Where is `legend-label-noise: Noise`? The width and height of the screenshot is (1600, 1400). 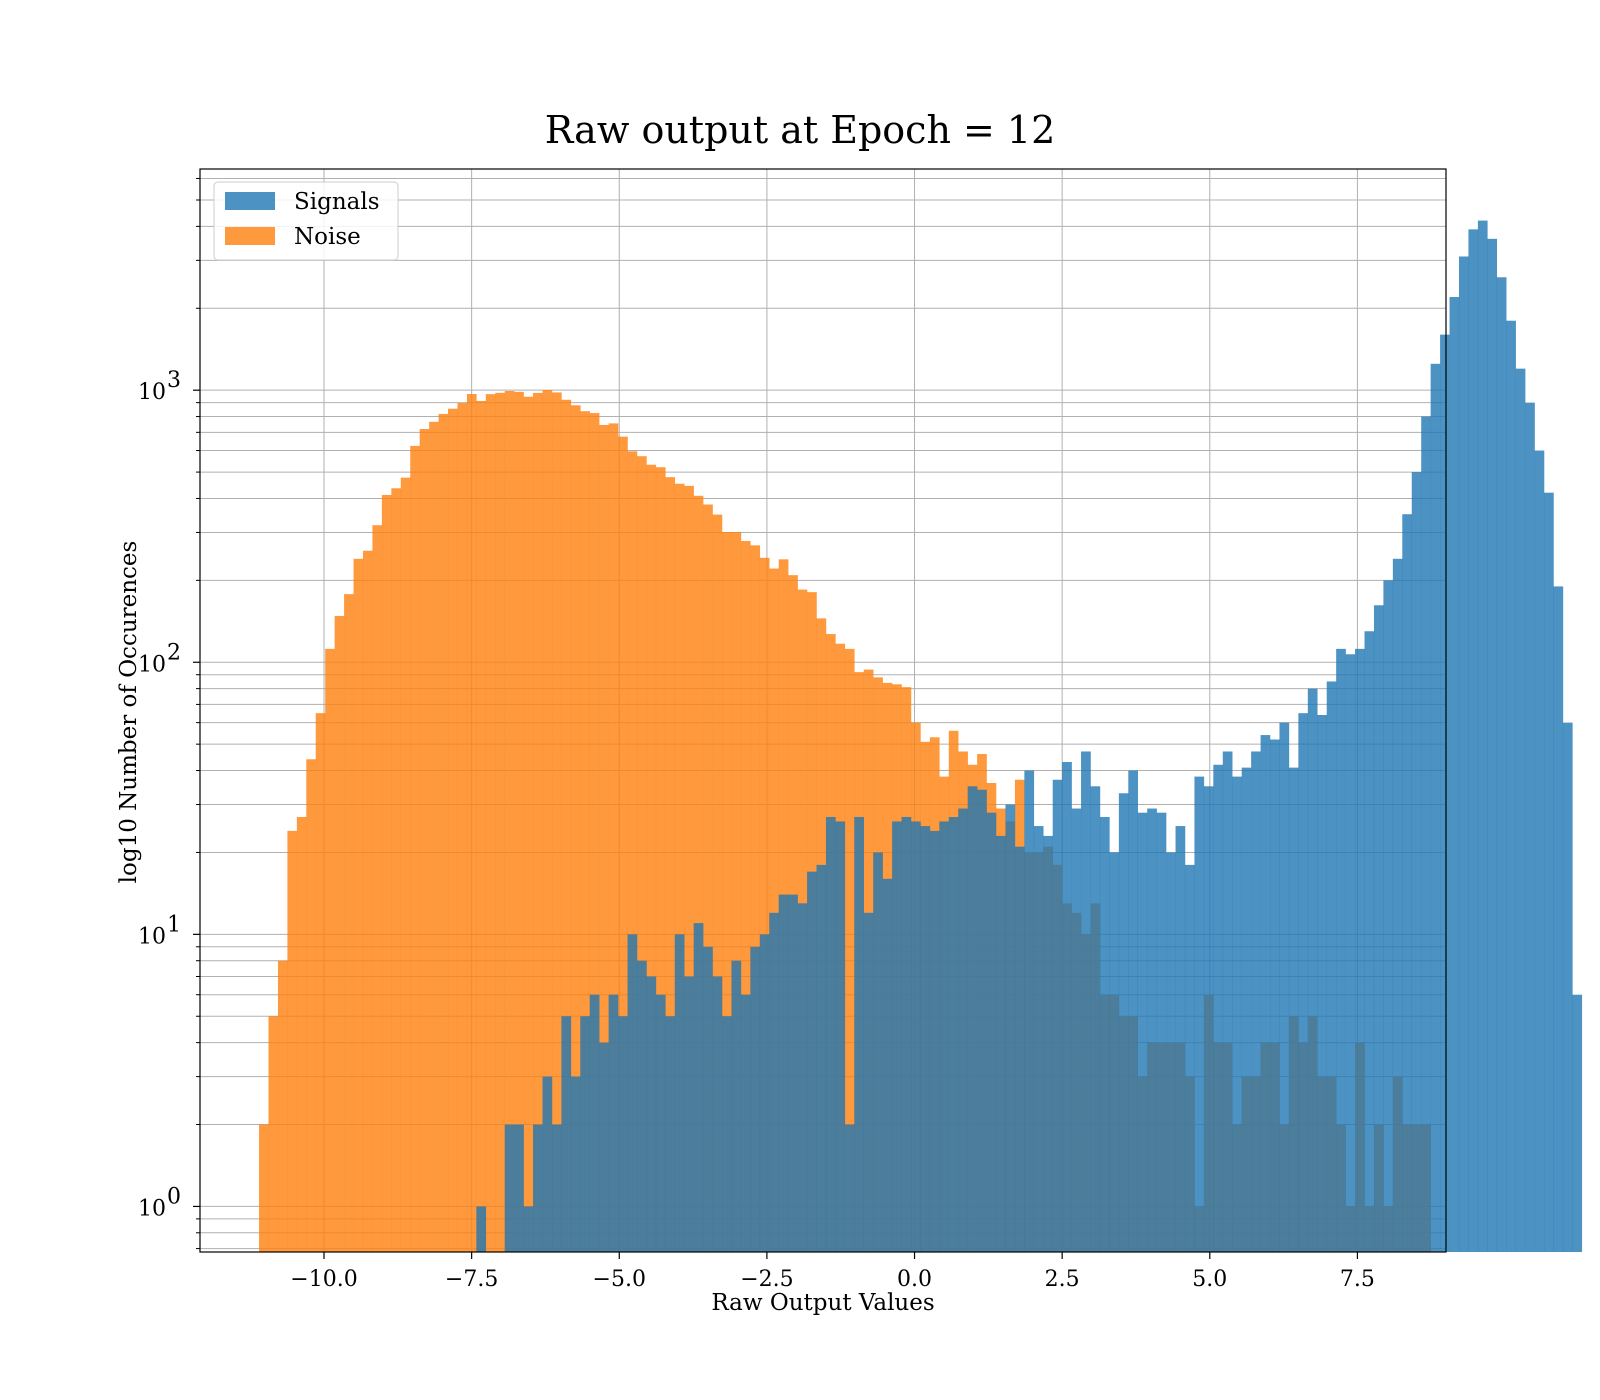
legend-label-noise: Noise is located at coordinates (327, 237).